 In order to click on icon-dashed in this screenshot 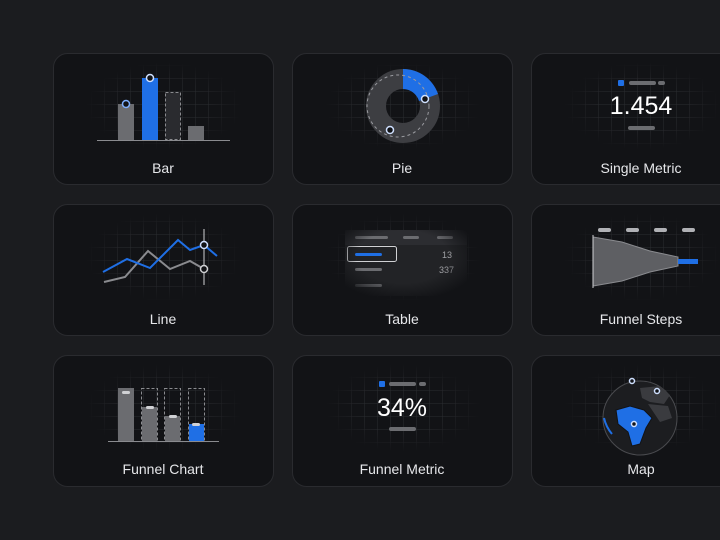, I will do `click(398, 106)`.